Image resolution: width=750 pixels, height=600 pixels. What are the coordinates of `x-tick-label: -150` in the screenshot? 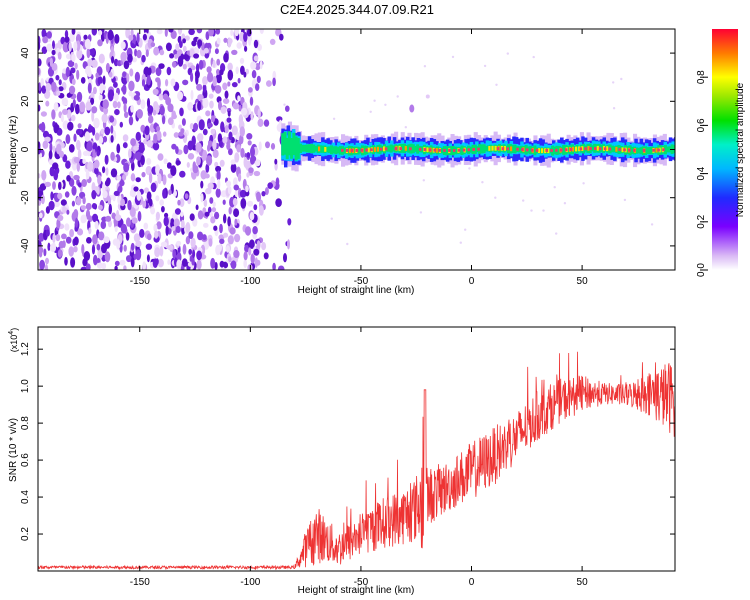 It's located at (140, 281).